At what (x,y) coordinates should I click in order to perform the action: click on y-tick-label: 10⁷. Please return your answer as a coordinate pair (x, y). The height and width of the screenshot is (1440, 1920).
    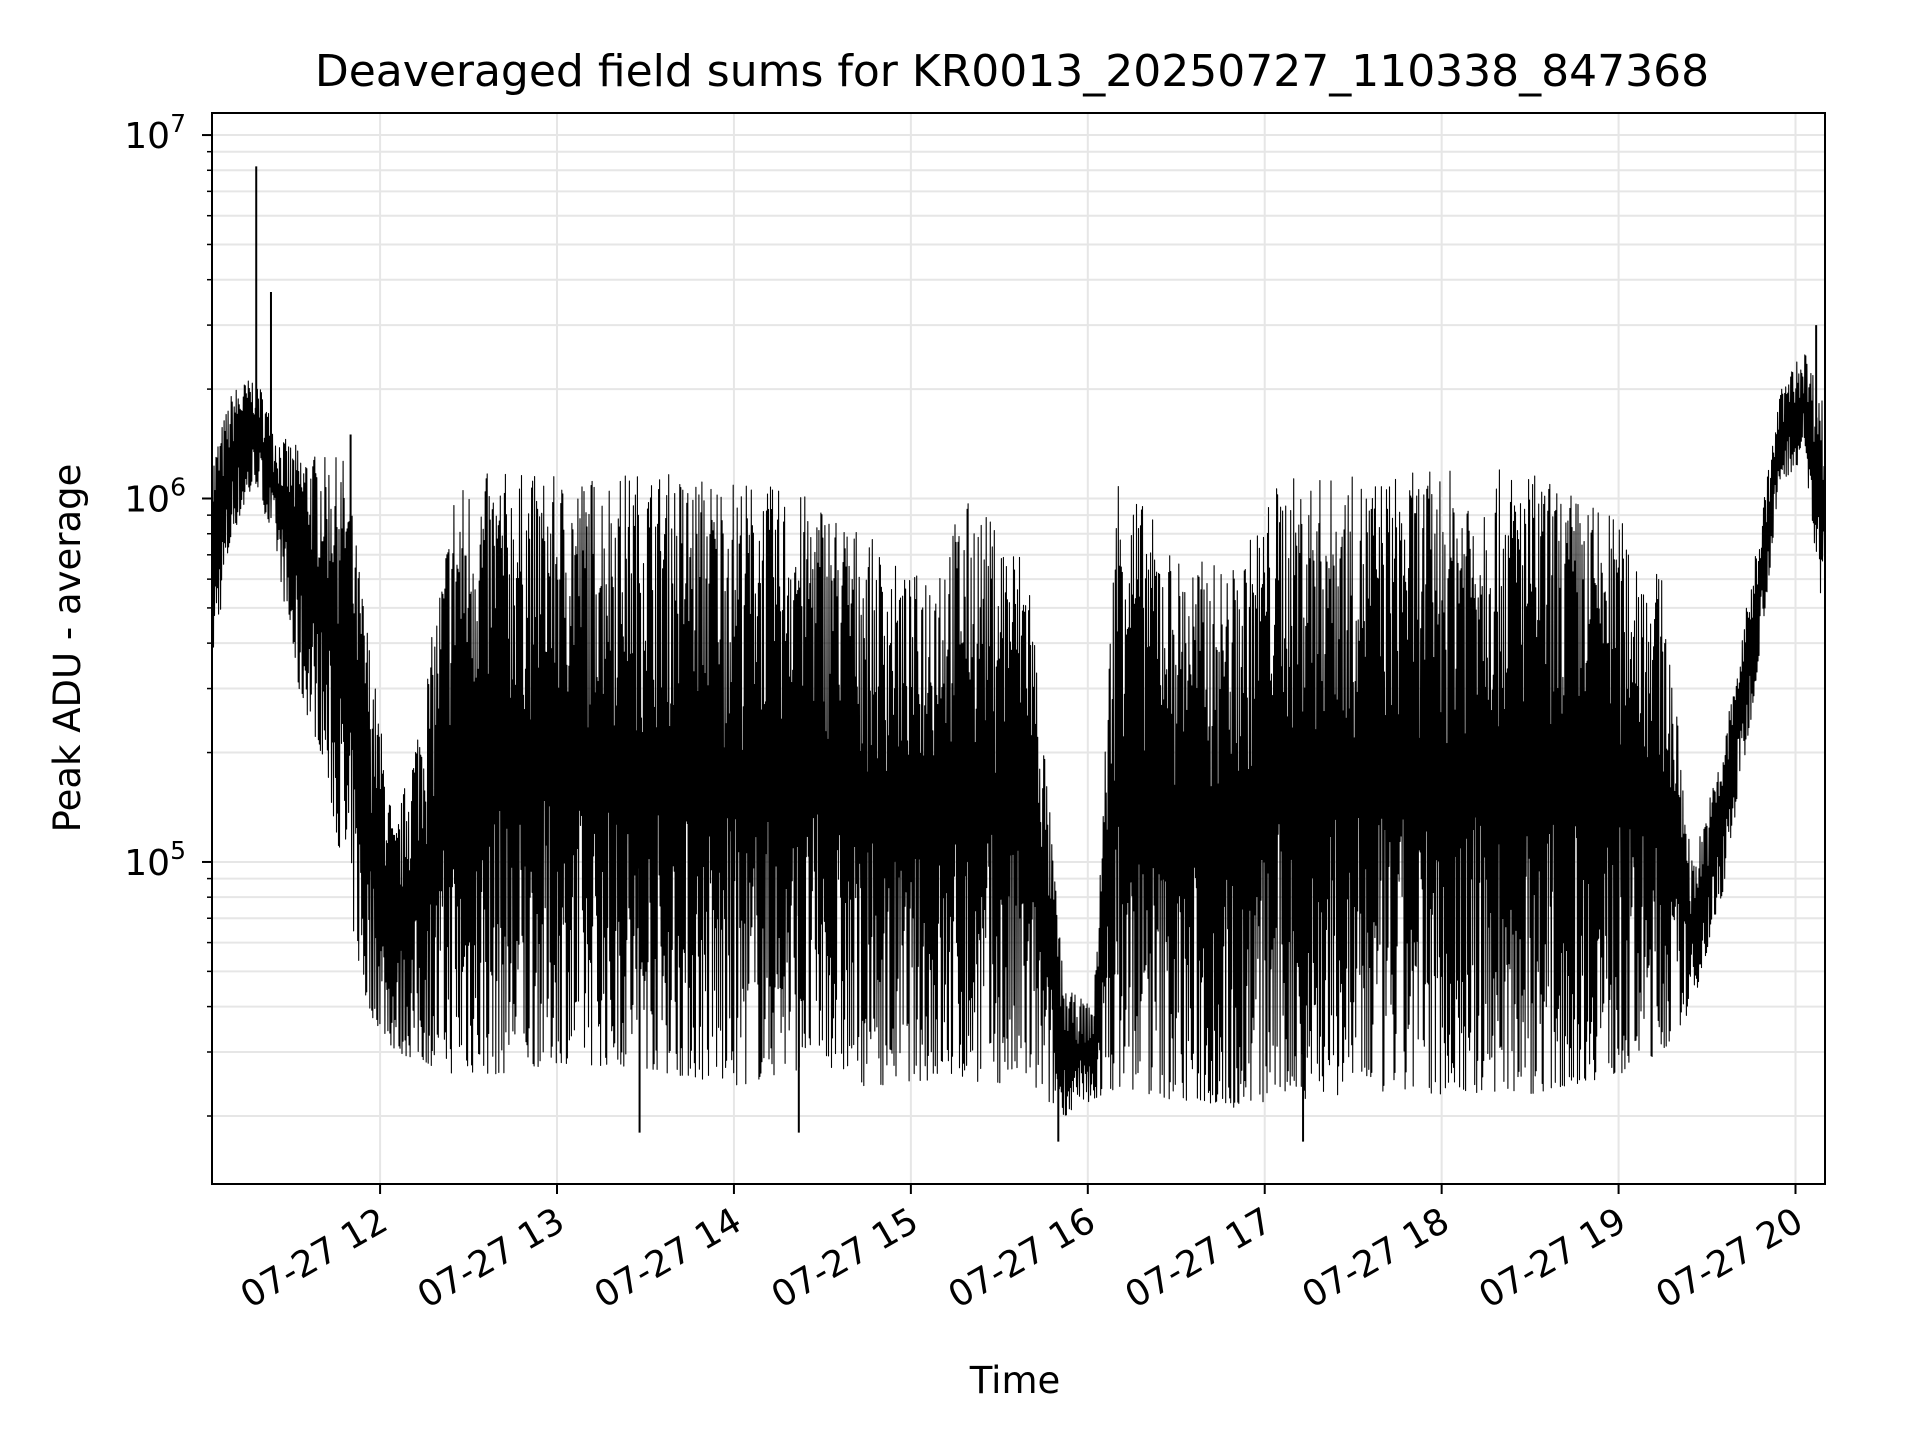
    Looking at the image, I should click on (155, 133).